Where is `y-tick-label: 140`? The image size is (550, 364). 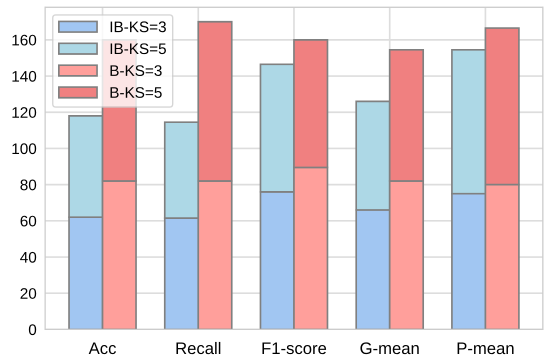
y-tick-label: 140 is located at coordinates (24, 76).